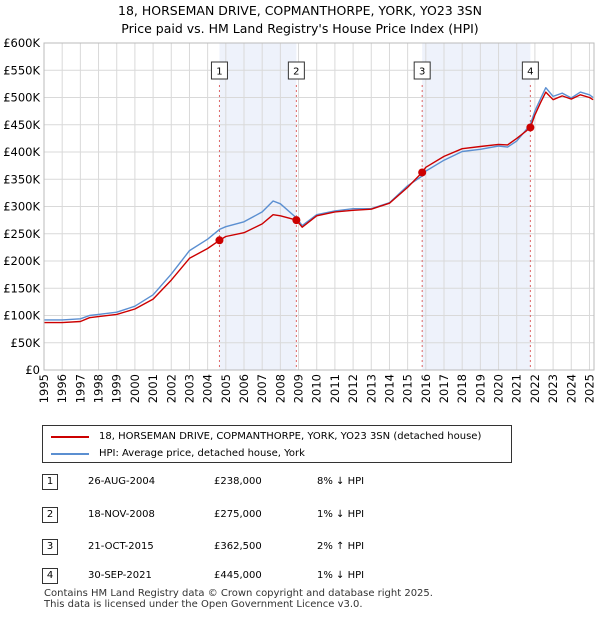 This screenshot has width=600, height=620. I want to click on x-tick-label: 2010, so click(317, 388).